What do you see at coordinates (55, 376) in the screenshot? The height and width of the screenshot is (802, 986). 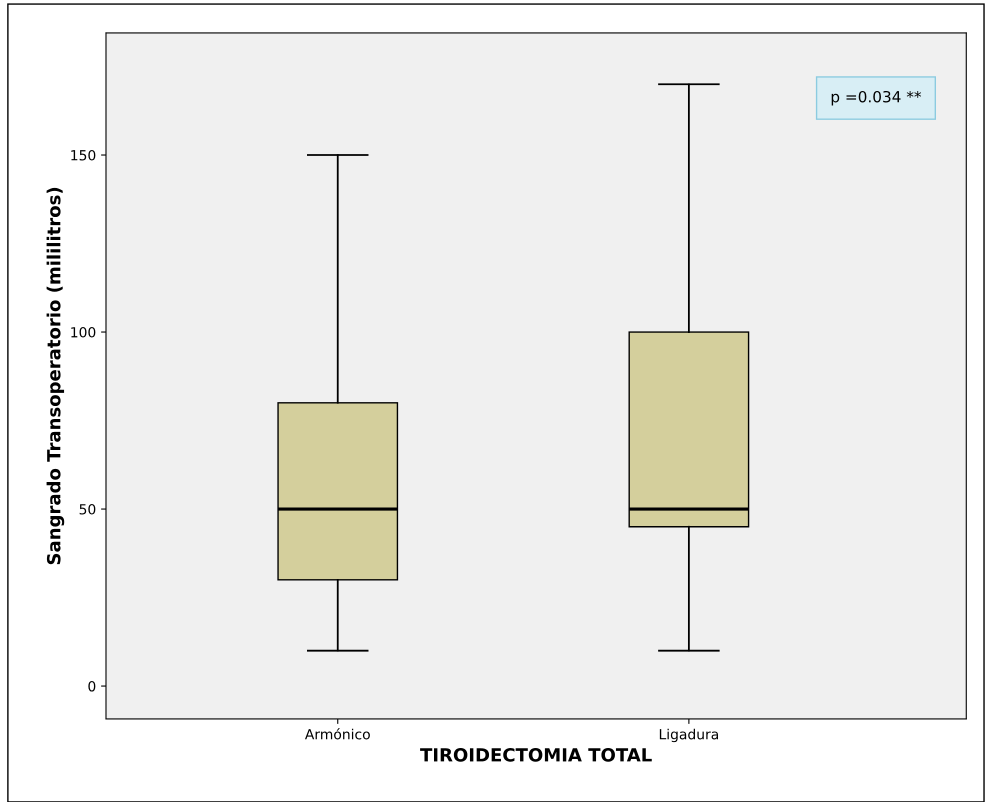 I see `y-axis-title: Sangrado Transoperatorio (mililitros)` at bounding box center [55, 376].